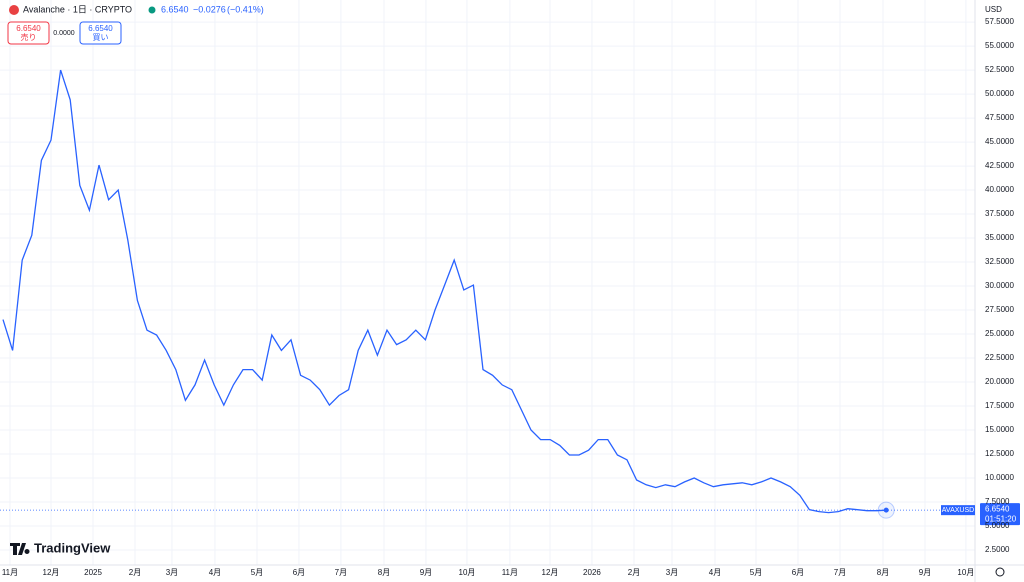  What do you see at coordinates (20, 549) in the screenshot?
I see `logo-icon` at bounding box center [20, 549].